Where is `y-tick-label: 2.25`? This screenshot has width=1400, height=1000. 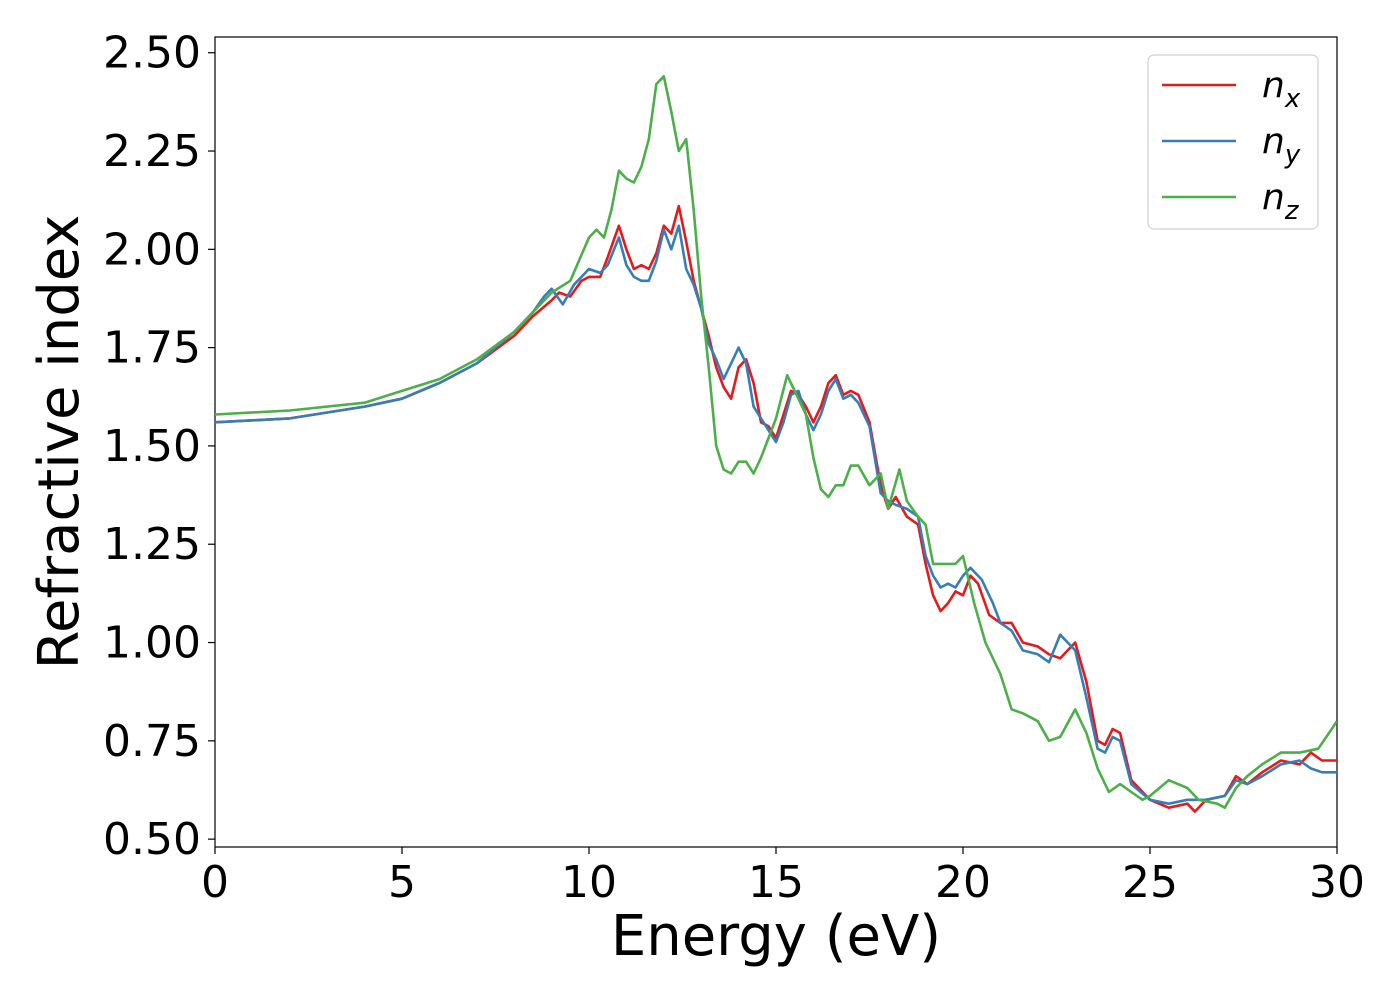
y-tick-label: 2.25 is located at coordinates (152, 151).